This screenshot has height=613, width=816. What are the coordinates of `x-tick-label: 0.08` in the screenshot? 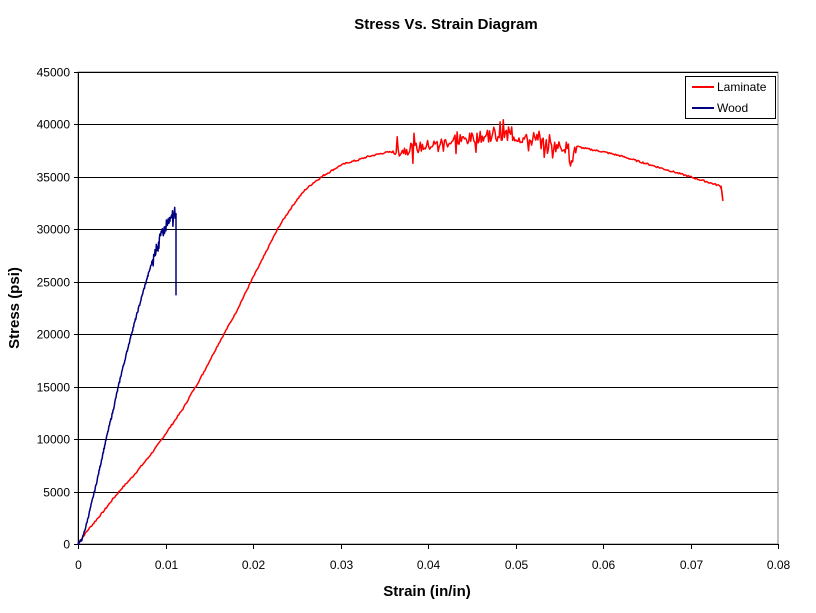 It's located at (779, 565).